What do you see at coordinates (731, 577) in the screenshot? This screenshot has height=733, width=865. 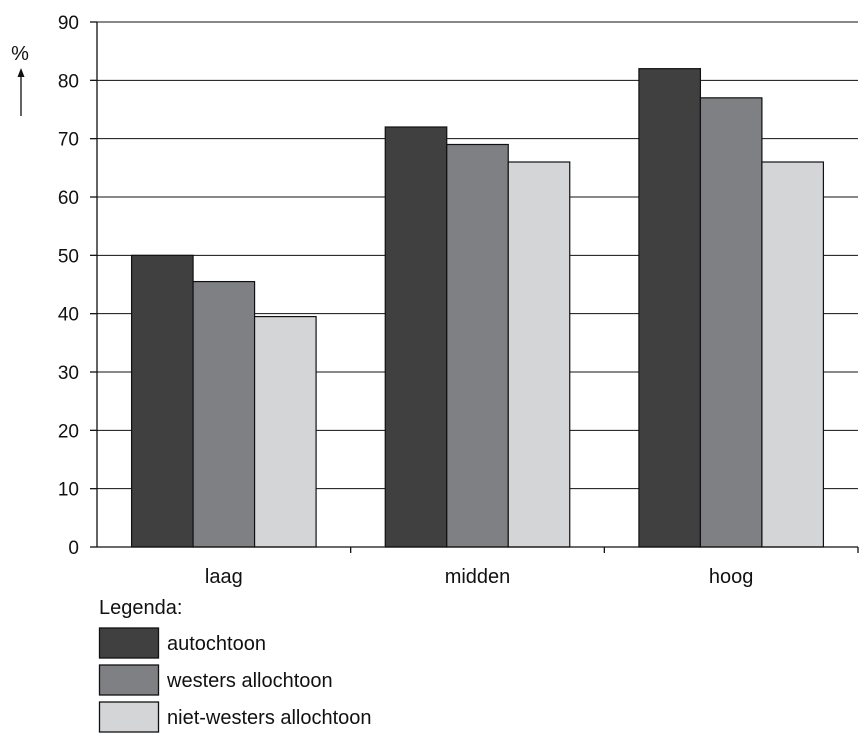 I see `category-label: hoog` at bounding box center [731, 577].